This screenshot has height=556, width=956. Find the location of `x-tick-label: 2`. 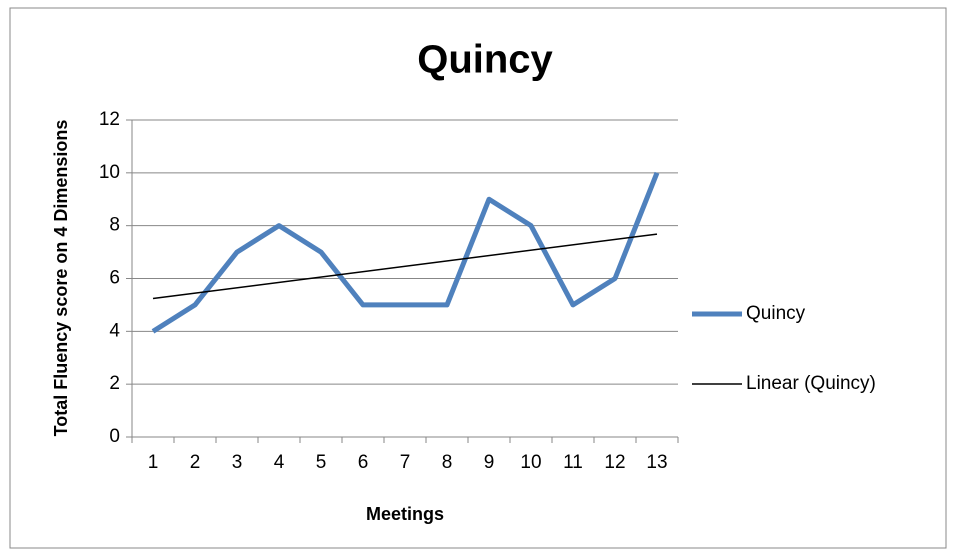

x-tick-label: 2 is located at coordinates (195, 462).